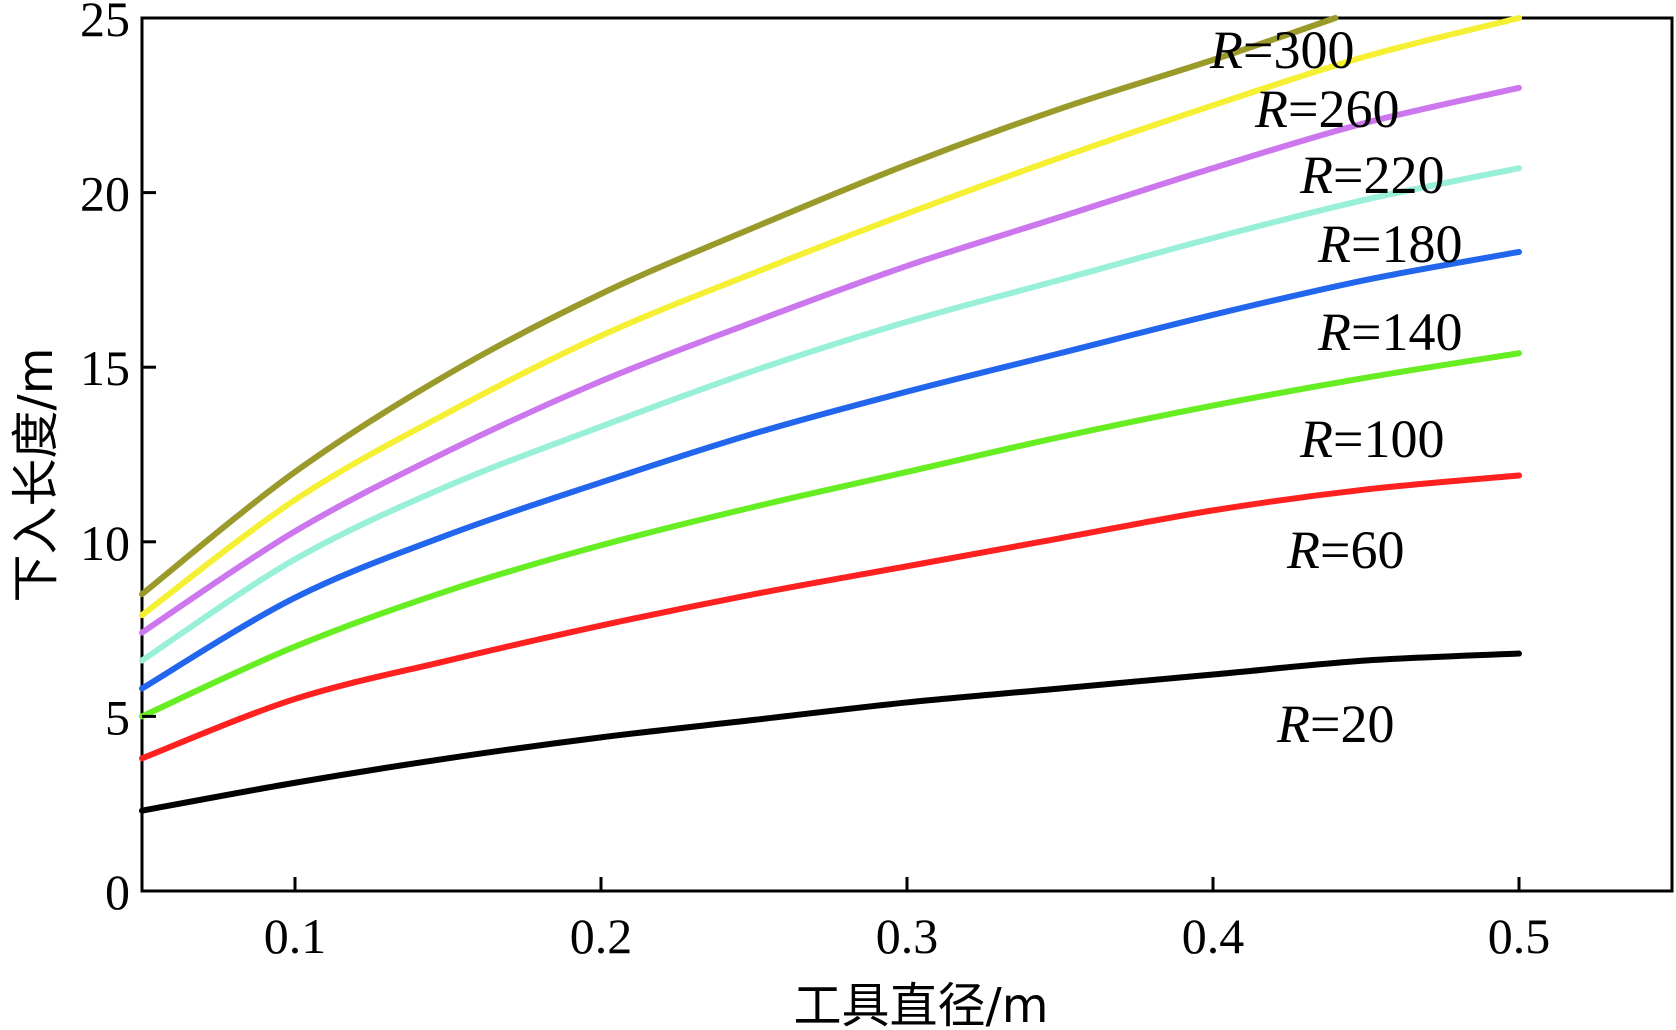 The image size is (1676, 1030). I want to click on series-label-R-300: R=300, so click(1281, 50).